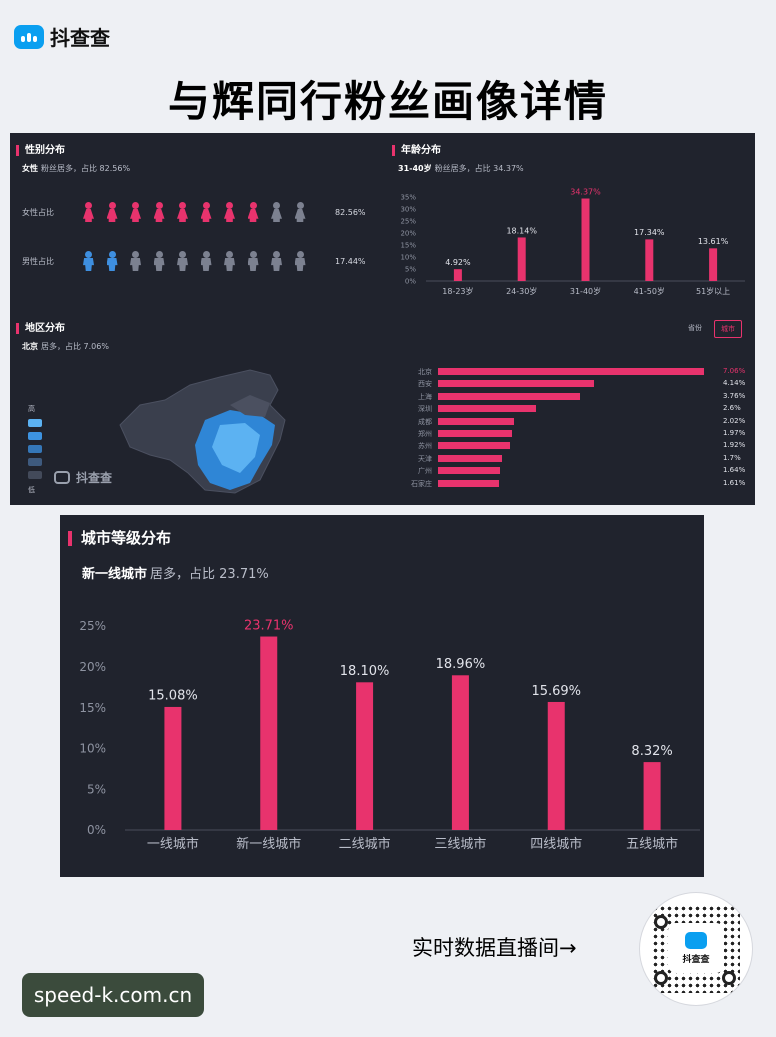 The image size is (776, 1037). What do you see at coordinates (65, 346) in the screenshot?
I see `region-subtitle: 北京 居多，占比 7.06%` at bounding box center [65, 346].